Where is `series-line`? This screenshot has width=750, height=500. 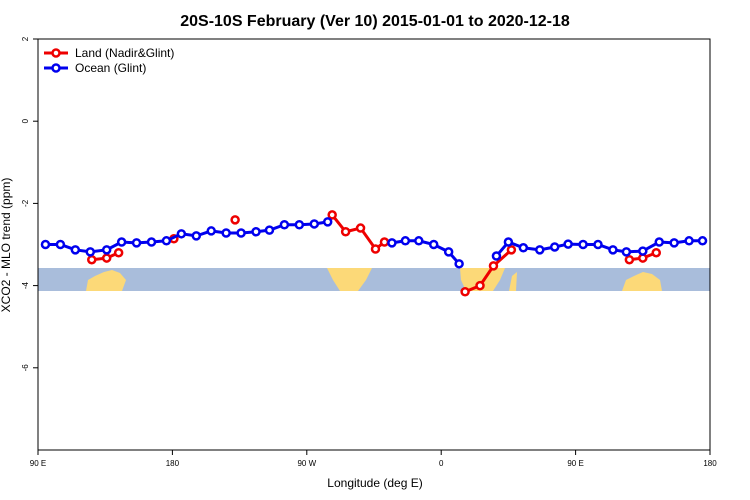
series-line is located at coordinates (488, 271).